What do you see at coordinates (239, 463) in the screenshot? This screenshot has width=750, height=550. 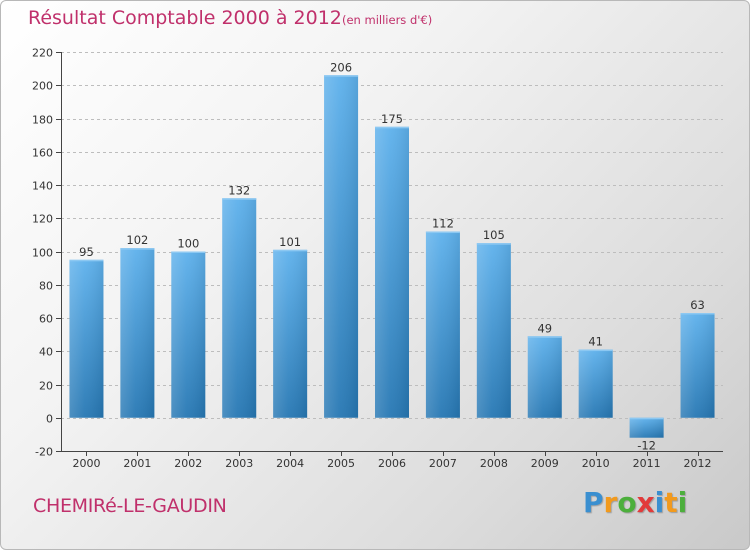 I see `x-tick-label: 2003` at bounding box center [239, 463].